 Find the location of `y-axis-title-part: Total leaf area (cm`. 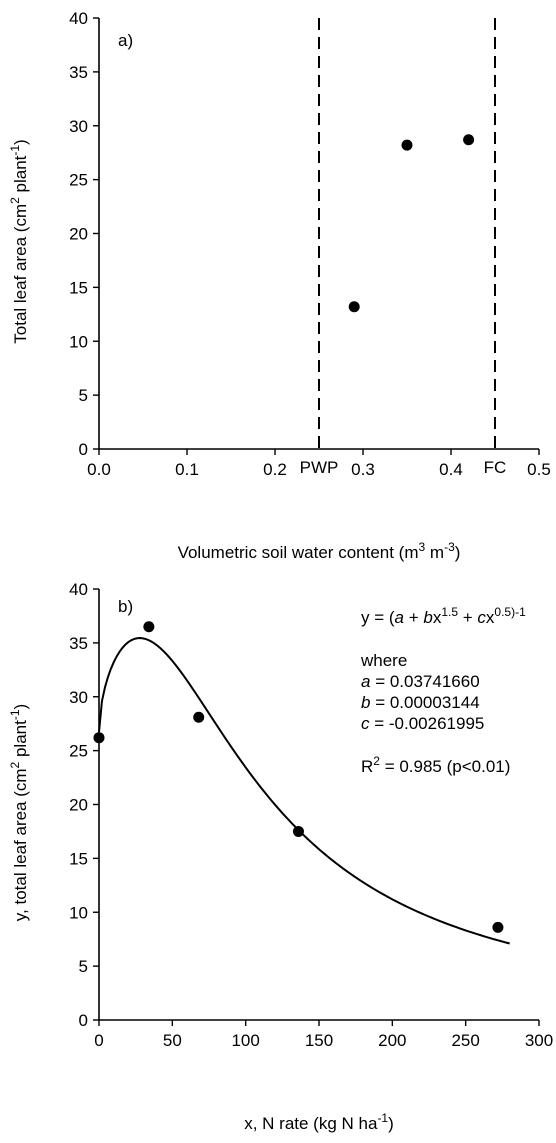

y-axis-title-part: Total leaf area (cm is located at coordinates (20, 274).